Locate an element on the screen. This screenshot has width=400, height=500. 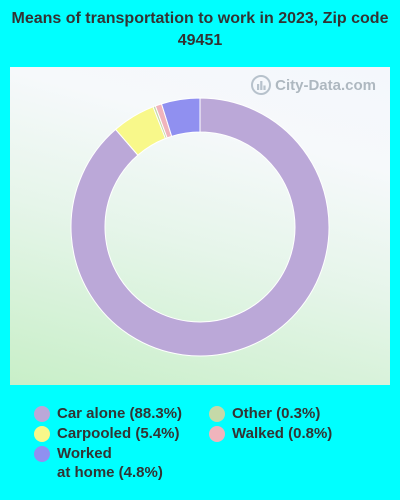
legend-label: Other (0.3%) is located at coordinates (276, 413).